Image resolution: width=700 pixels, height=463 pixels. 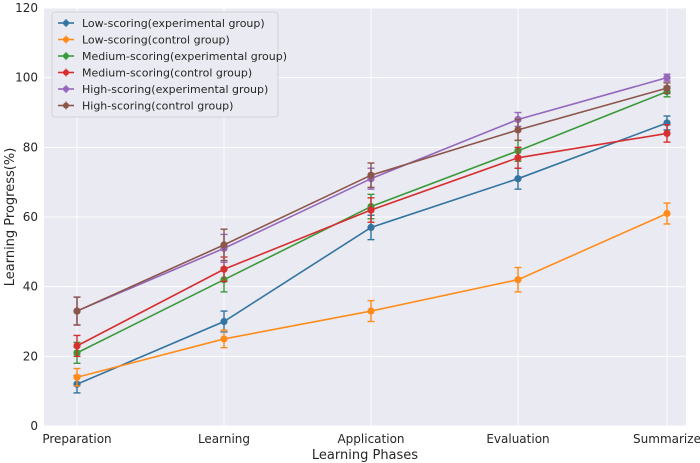 What do you see at coordinates (26, 78) in the screenshot?
I see `y-tick-label: 100` at bounding box center [26, 78].